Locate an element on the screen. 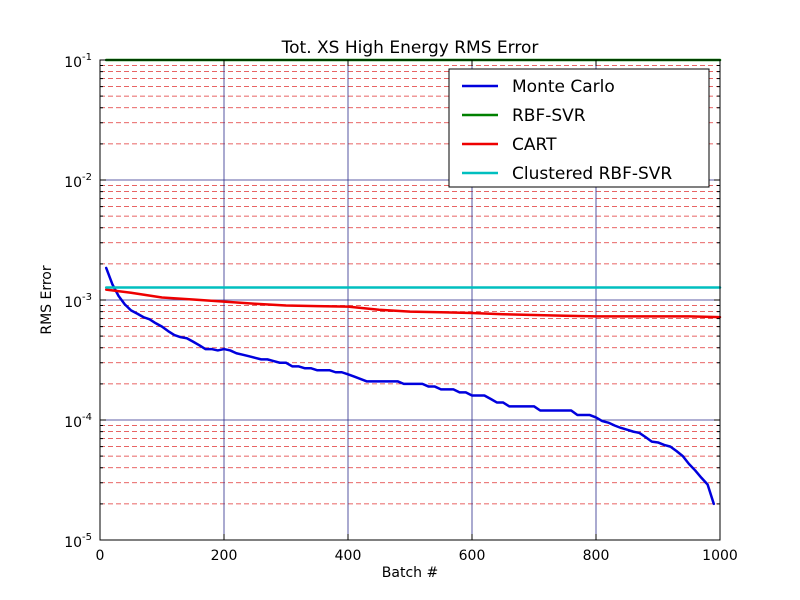 The width and height of the screenshot is (800, 600). y-tick-label: 10⁻³ is located at coordinates (78, 301).